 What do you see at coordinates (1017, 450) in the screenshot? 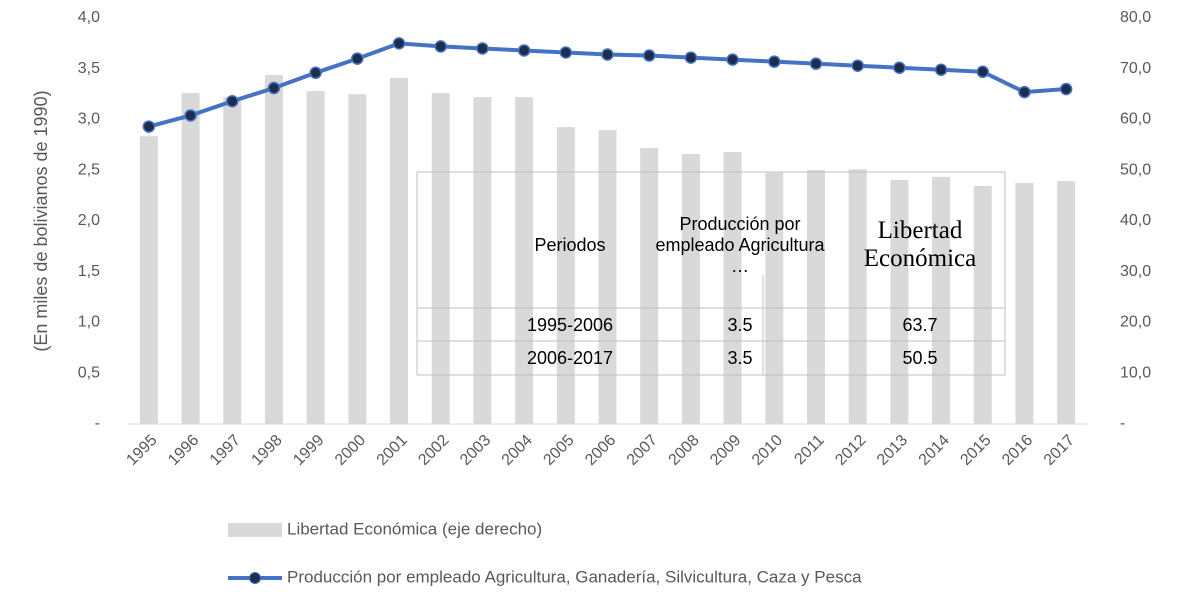
I see `x-tick-label: 2016` at bounding box center [1017, 450].